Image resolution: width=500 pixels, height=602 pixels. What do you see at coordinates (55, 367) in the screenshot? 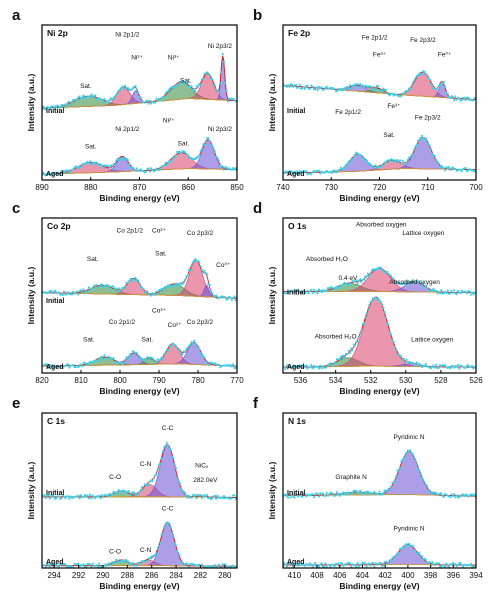
I see `series-label-aged: Aged` at bounding box center [55, 367].